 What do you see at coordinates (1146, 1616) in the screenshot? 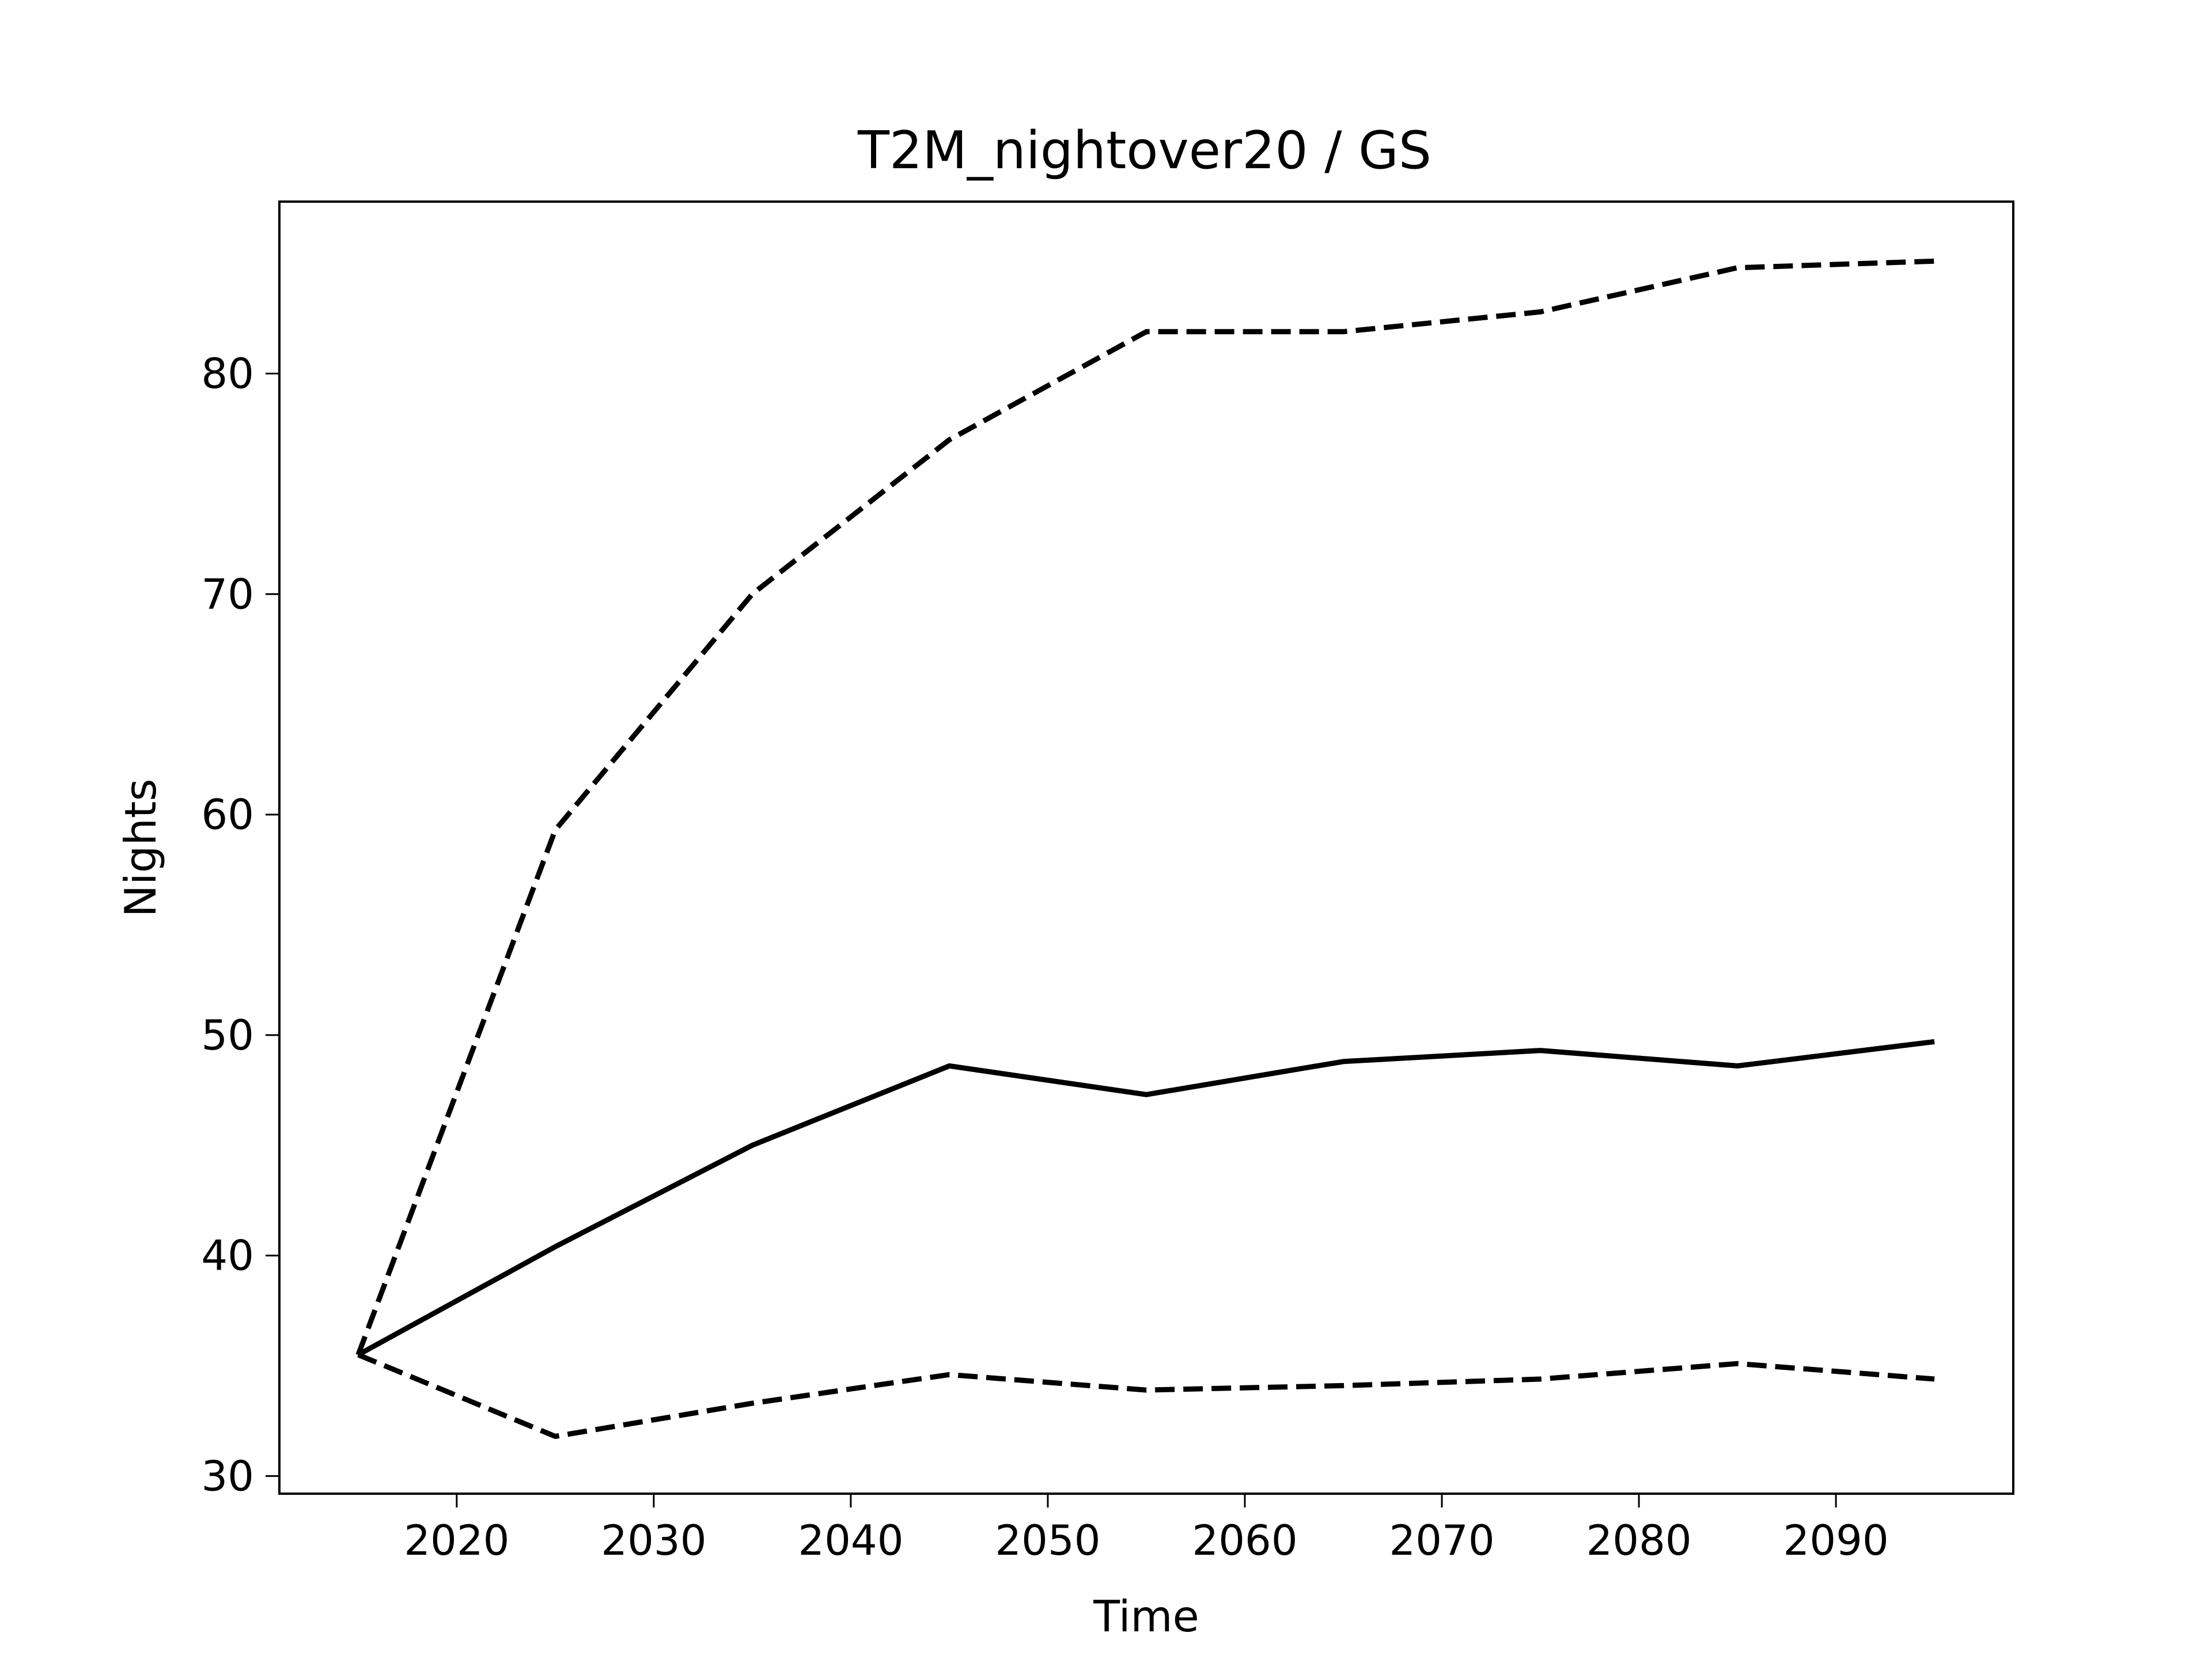
I see `x-axis-label: Time` at bounding box center [1146, 1616].